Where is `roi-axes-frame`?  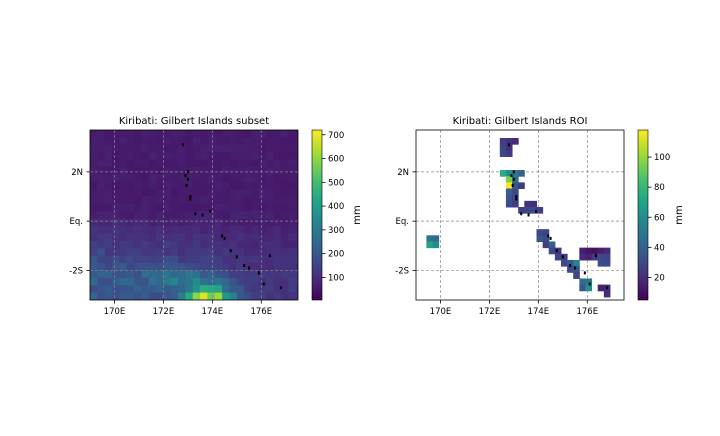 roi-axes-frame is located at coordinates (520, 215).